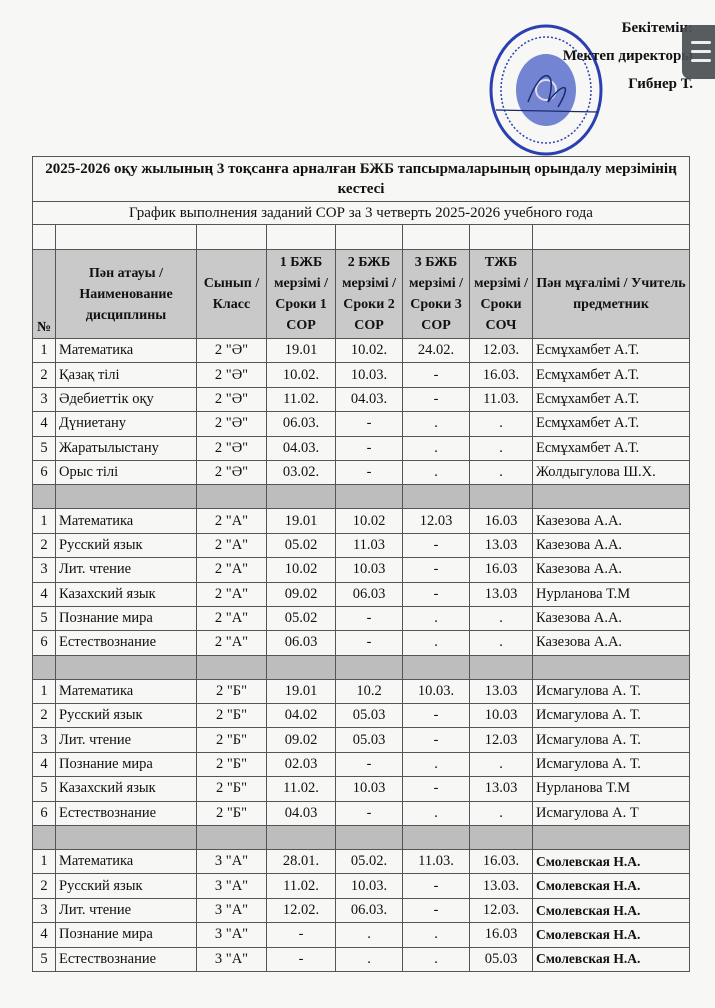  Describe the element at coordinates (698, 52) in the screenshot. I see `menu-button` at that location.